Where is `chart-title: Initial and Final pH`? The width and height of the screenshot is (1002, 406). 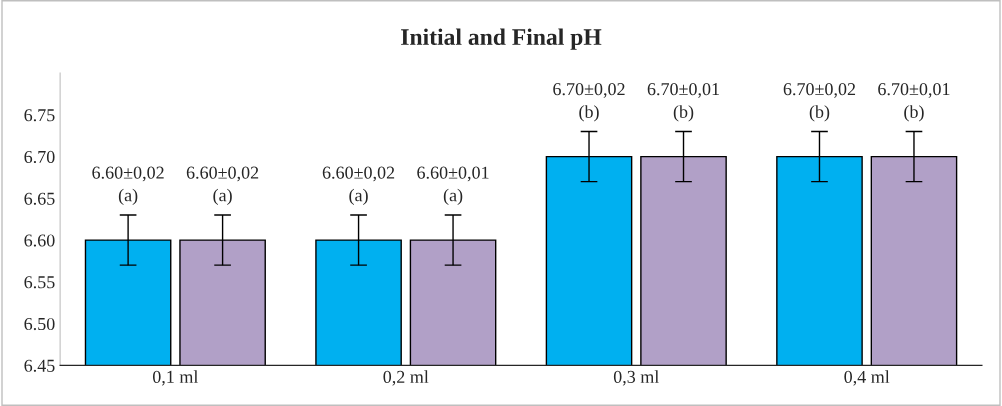 chart-title: Initial and Final pH is located at coordinates (501, 39).